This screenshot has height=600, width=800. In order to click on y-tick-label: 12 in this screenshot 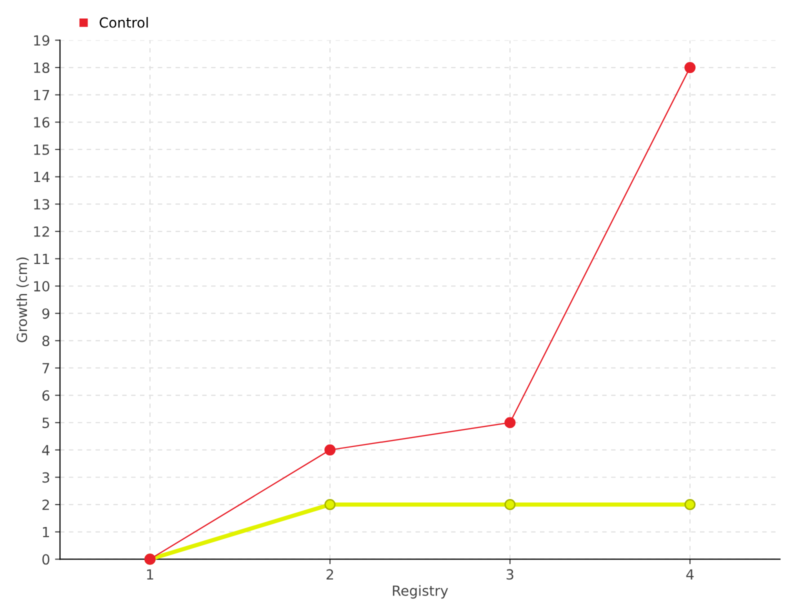, I will do `click(41, 231)`.